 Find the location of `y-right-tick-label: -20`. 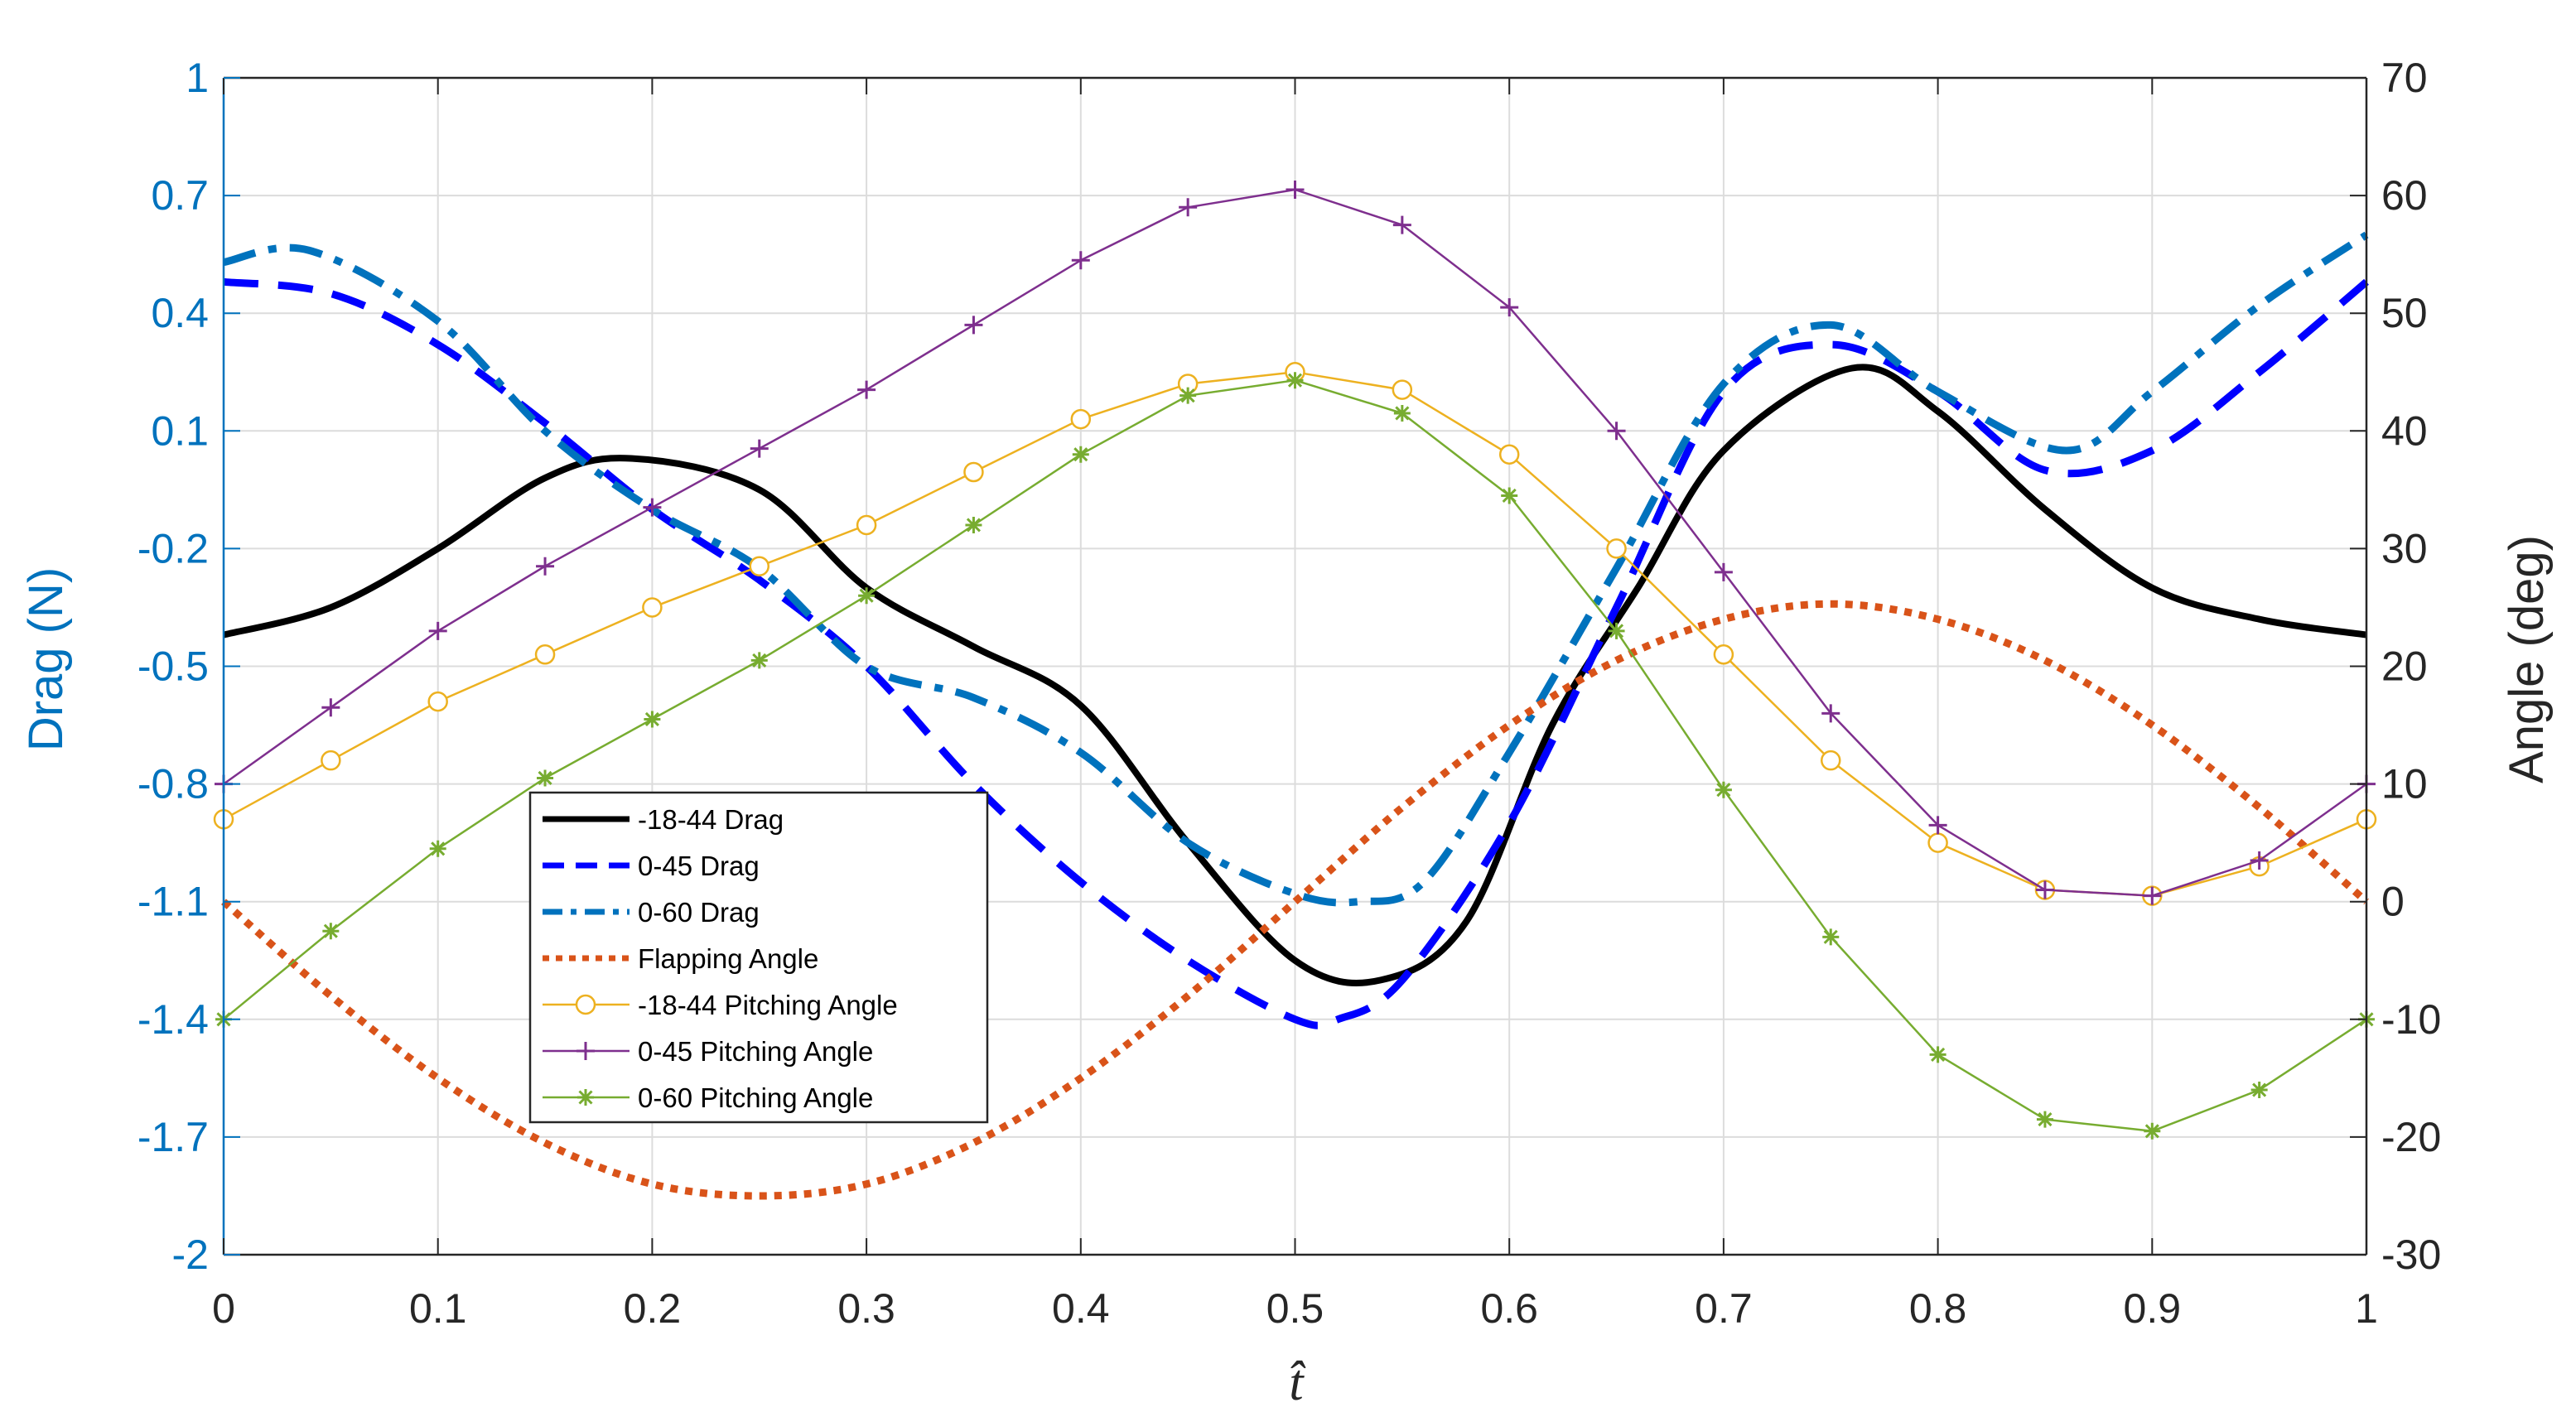

y-right-tick-label: -20 is located at coordinates (2411, 1137).